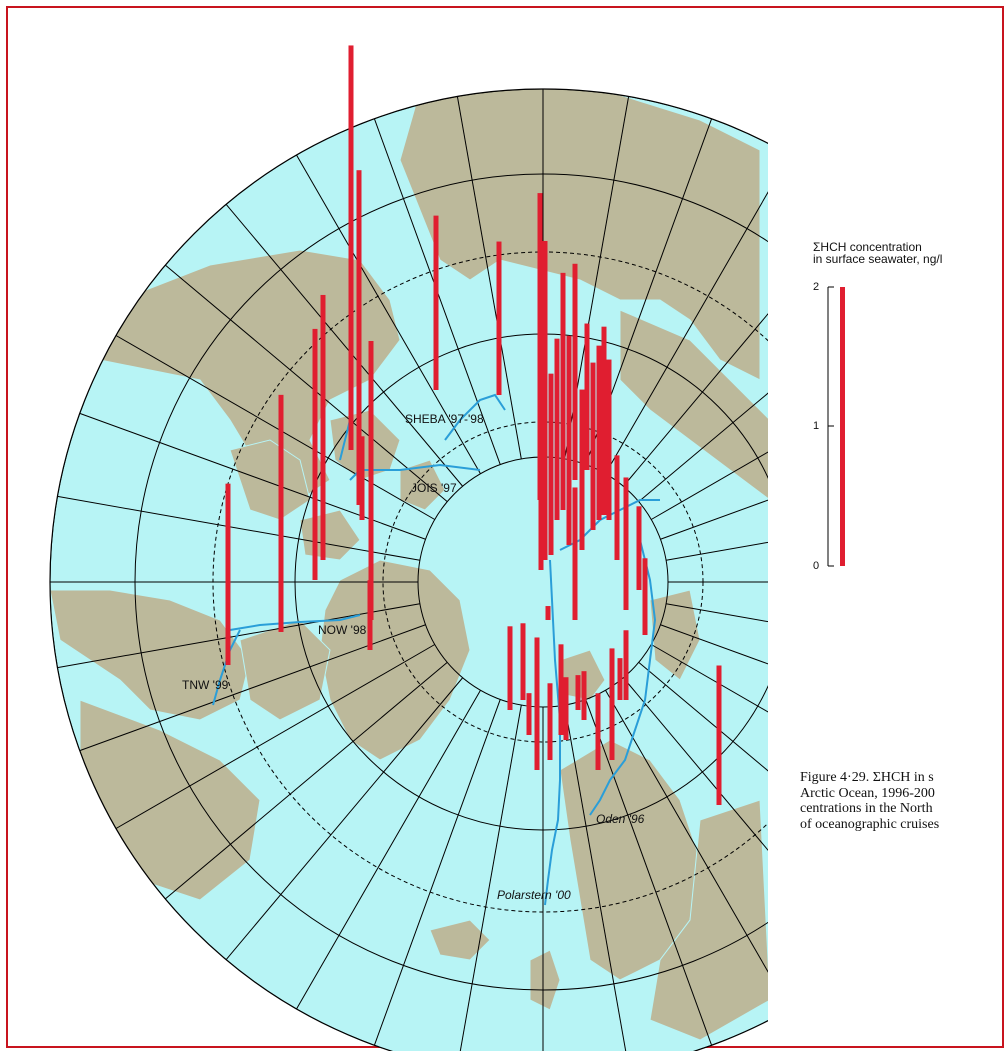 This screenshot has width=1008, height=1051. What do you see at coordinates (150, 655) in the screenshot?
I see `land-canada-south` at bounding box center [150, 655].